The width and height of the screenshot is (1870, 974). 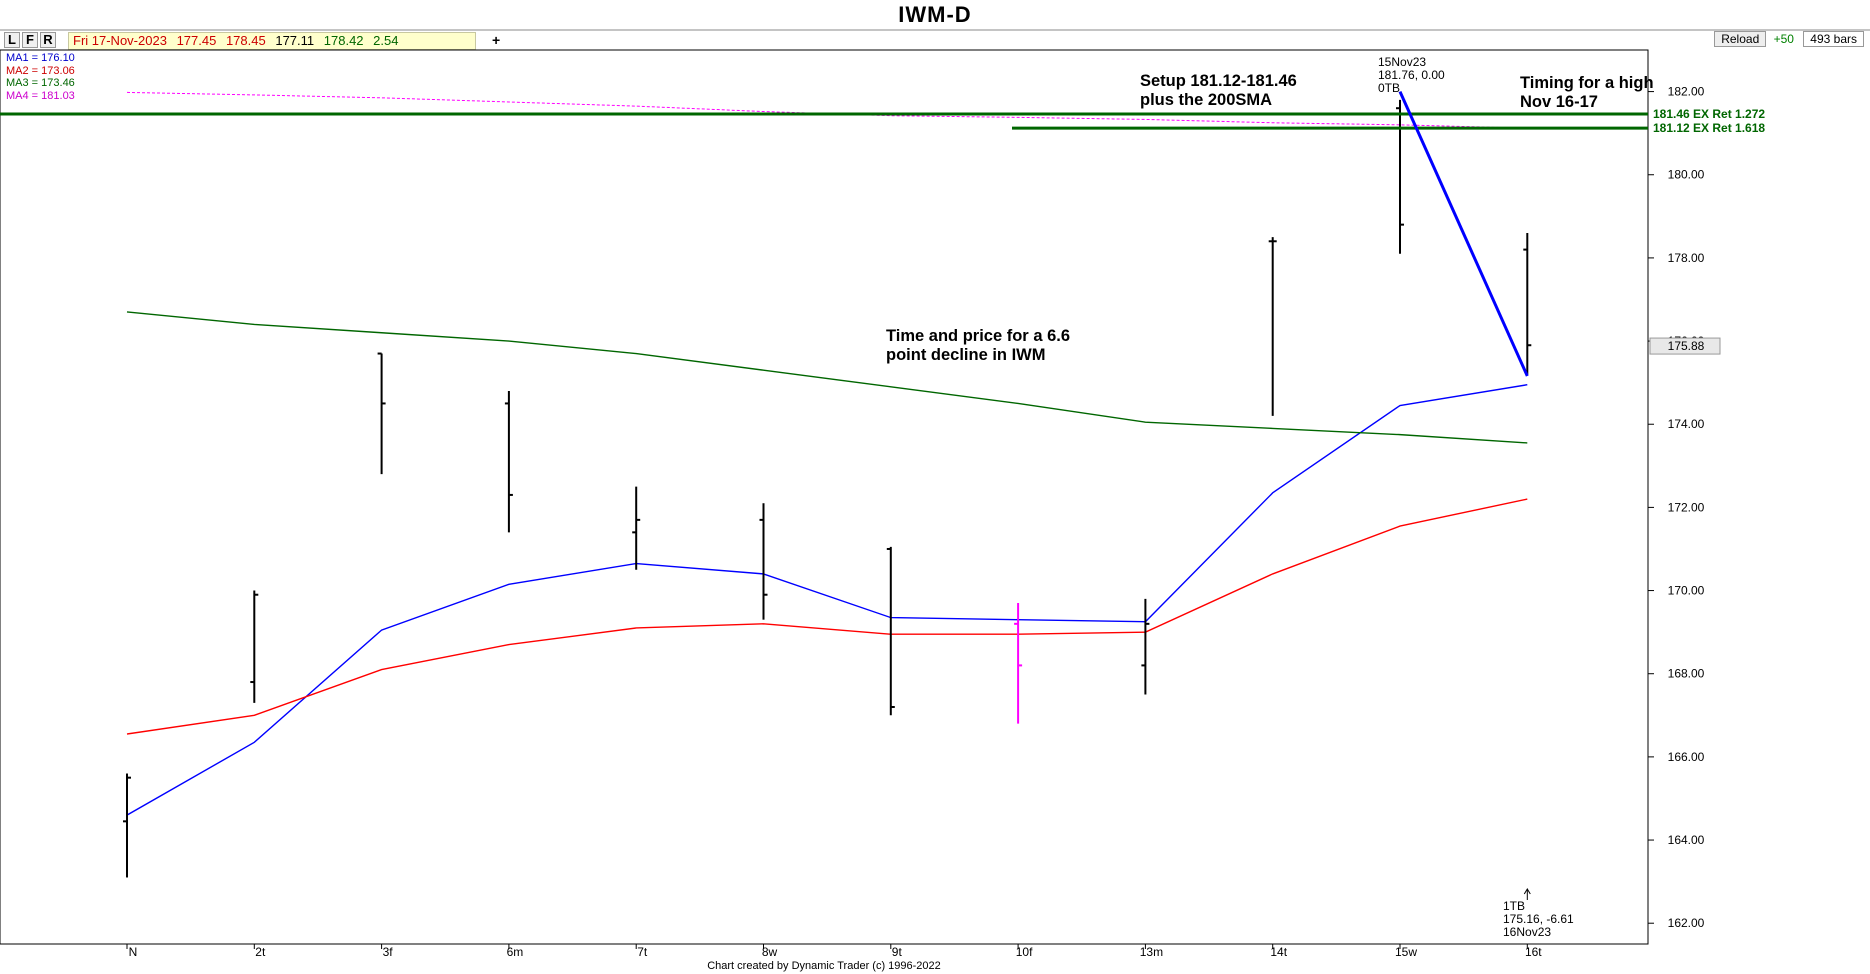 I want to click on title-bar: IWM-D, so click(x=935, y=15).